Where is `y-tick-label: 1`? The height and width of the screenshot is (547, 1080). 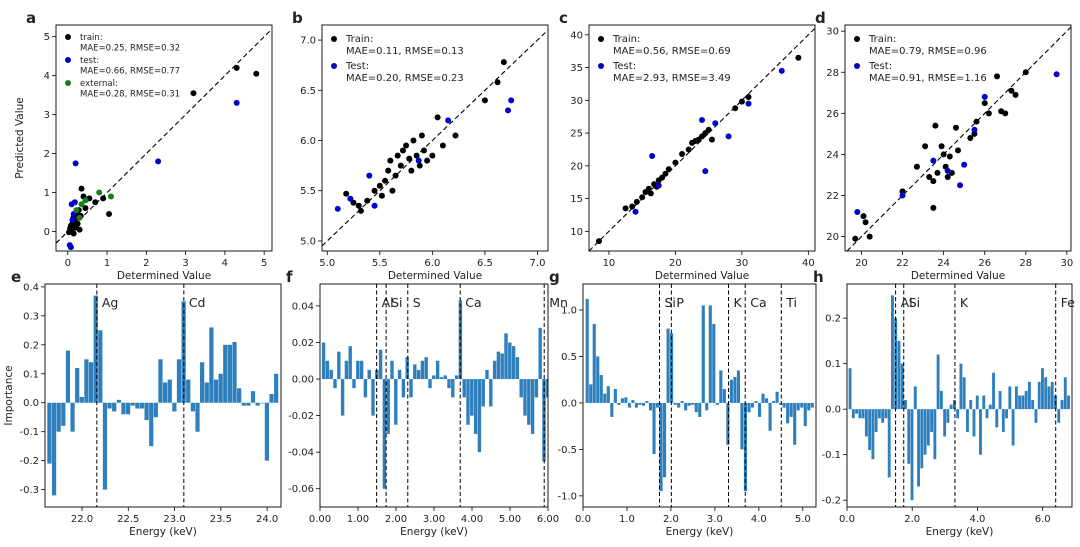 y-tick-label: 1 is located at coordinates (47, 193).